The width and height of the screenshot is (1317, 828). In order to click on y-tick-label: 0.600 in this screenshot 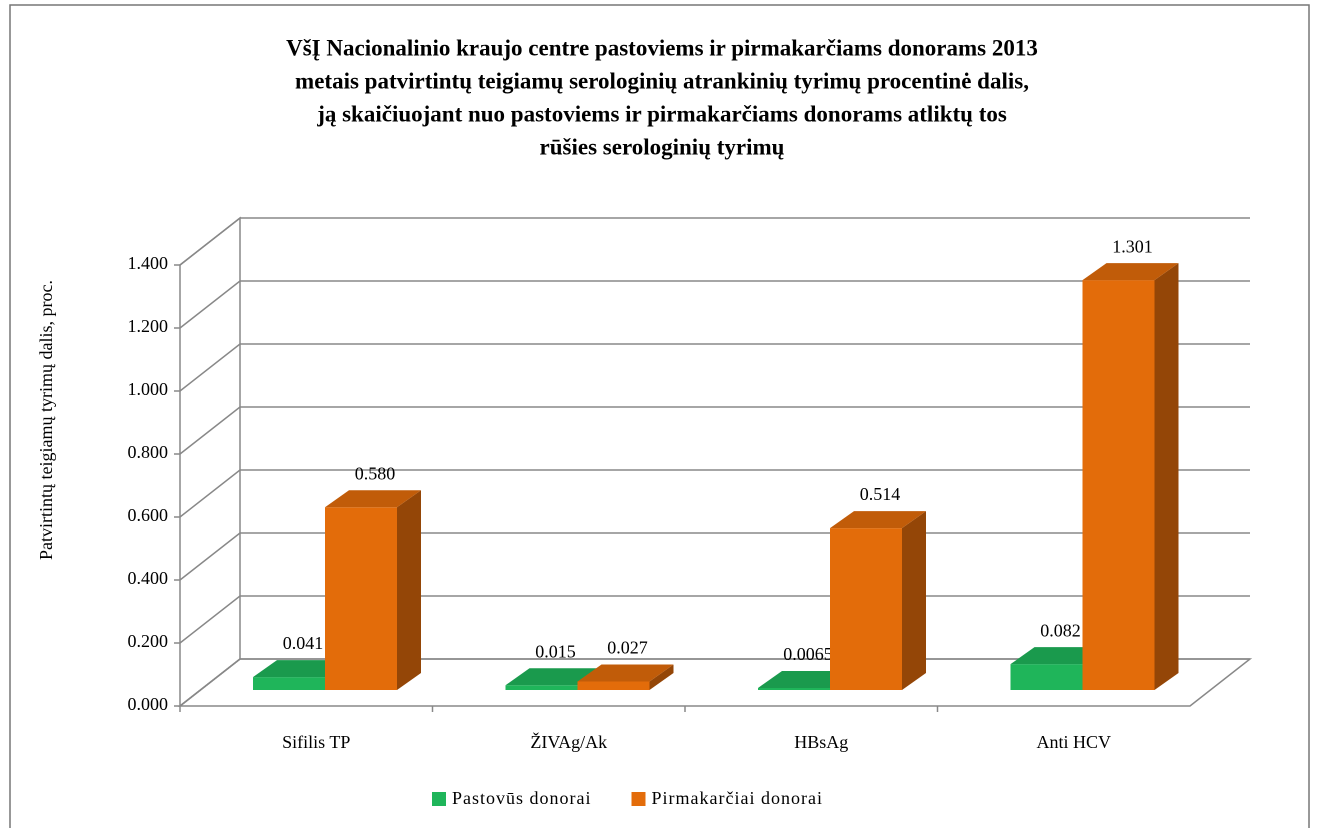, I will do `click(148, 515)`.